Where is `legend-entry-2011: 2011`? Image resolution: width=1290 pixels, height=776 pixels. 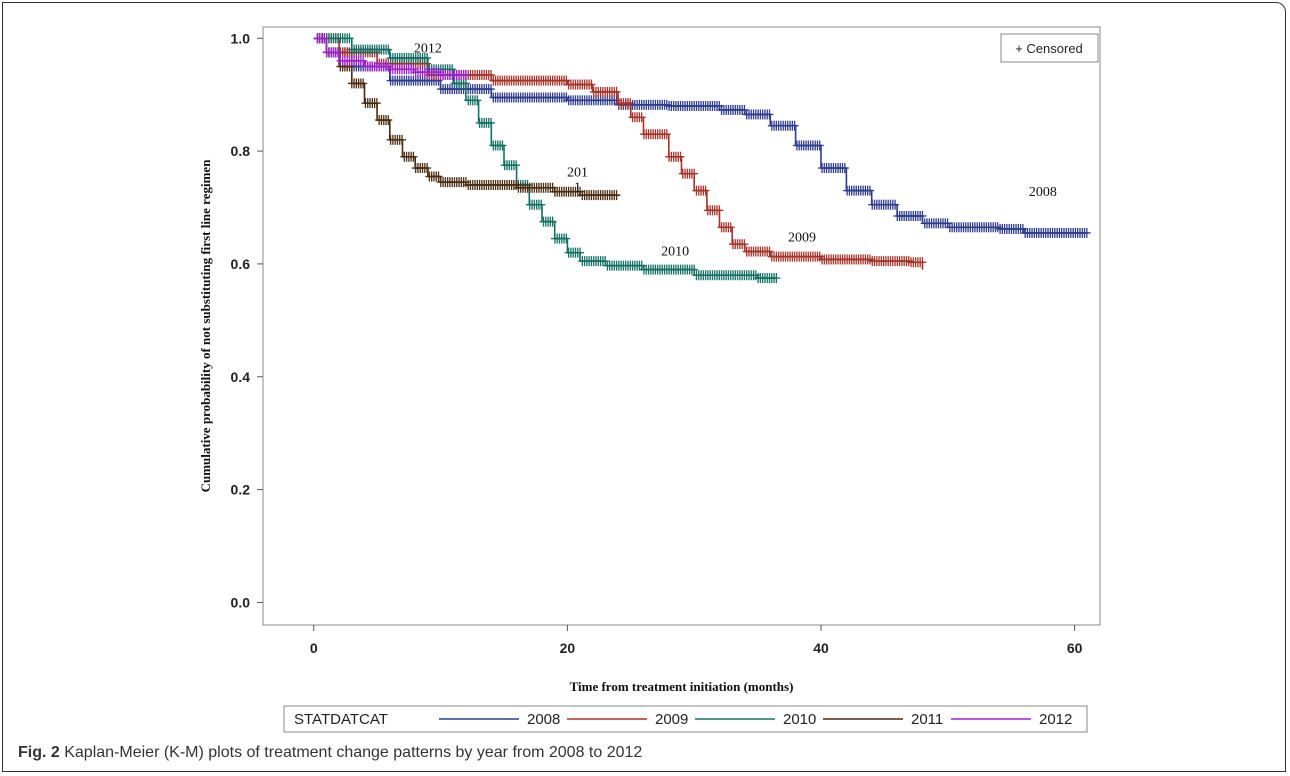 legend-entry-2011: 2011 is located at coordinates (927, 719).